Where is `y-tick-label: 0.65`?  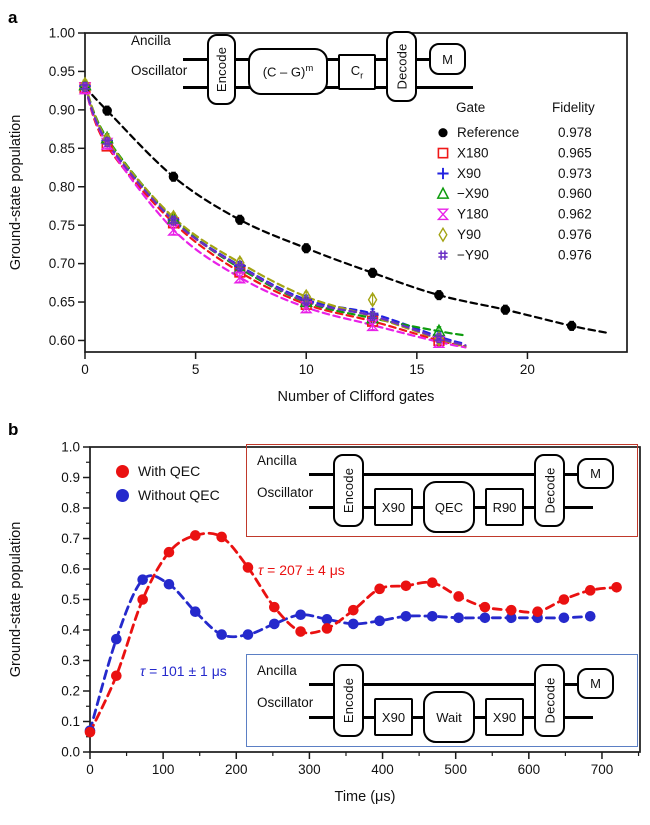
y-tick-label: 0.65 is located at coordinates (62, 302).